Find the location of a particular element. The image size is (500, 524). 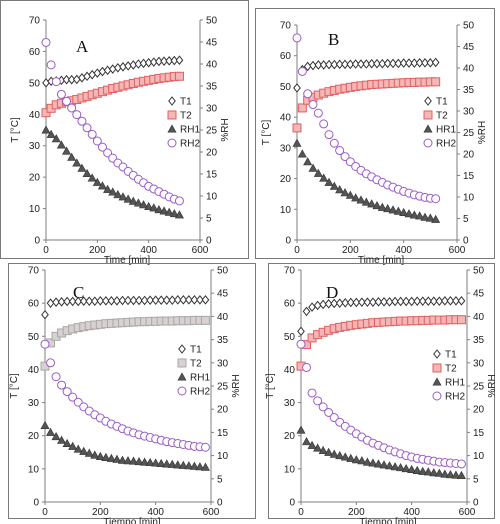

x-tick-label: 400 is located at coordinates (155, 512).